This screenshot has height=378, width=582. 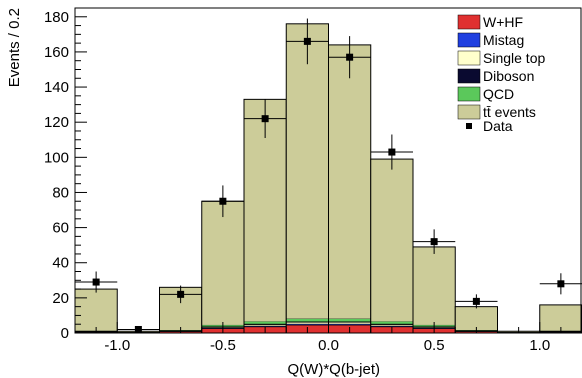 I want to click on y-axis-label: Events / 0.2, so click(x=14, y=47).